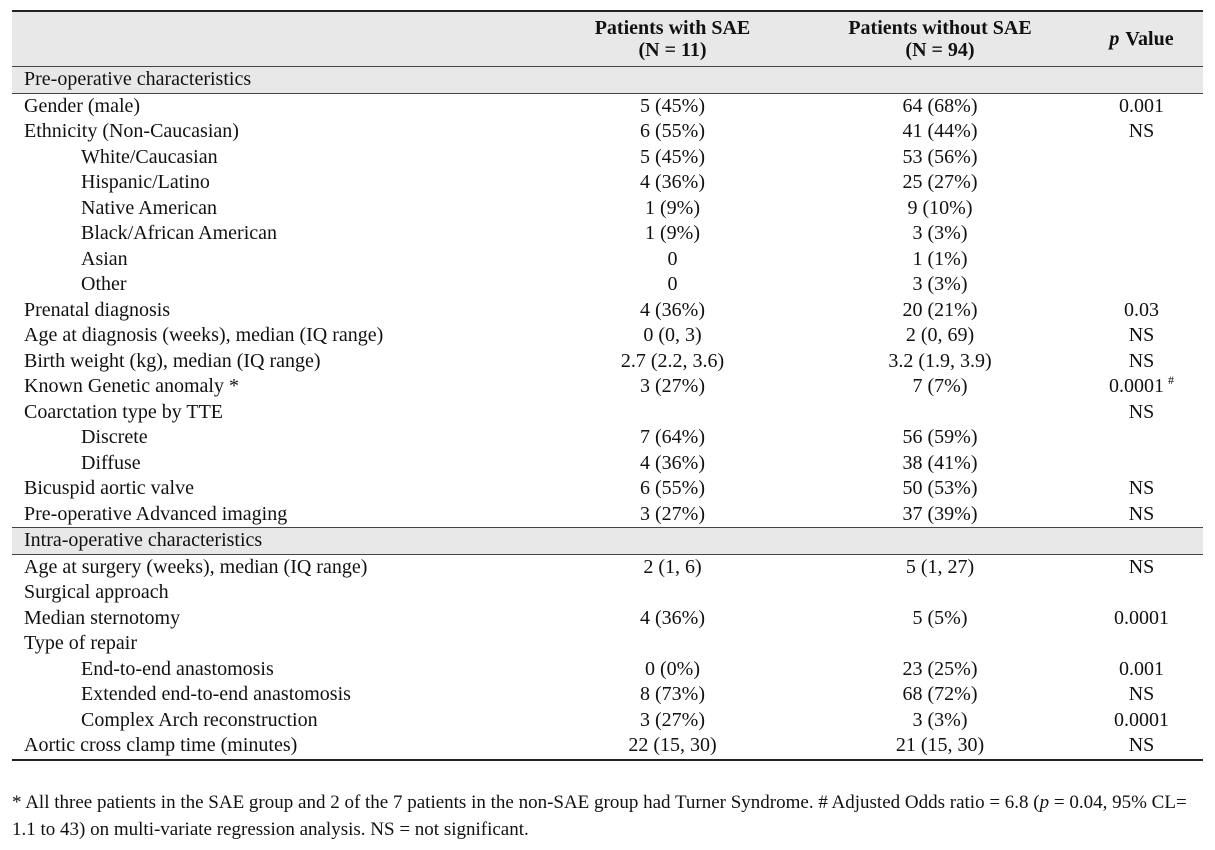 The image size is (1215, 850). Describe the element at coordinates (940, 489) in the screenshot. I see `cell: 50 (53%)` at that location.